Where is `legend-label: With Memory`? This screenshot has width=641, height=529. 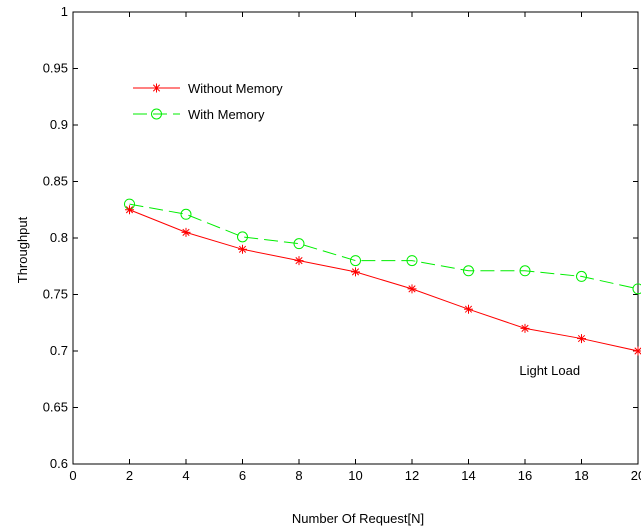 legend-label: With Memory is located at coordinates (226, 114).